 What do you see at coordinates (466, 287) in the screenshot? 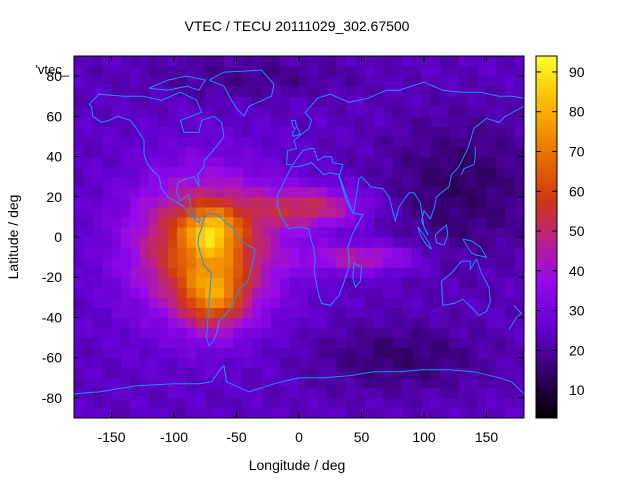
I see `coastline-australia` at bounding box center [466, 287].